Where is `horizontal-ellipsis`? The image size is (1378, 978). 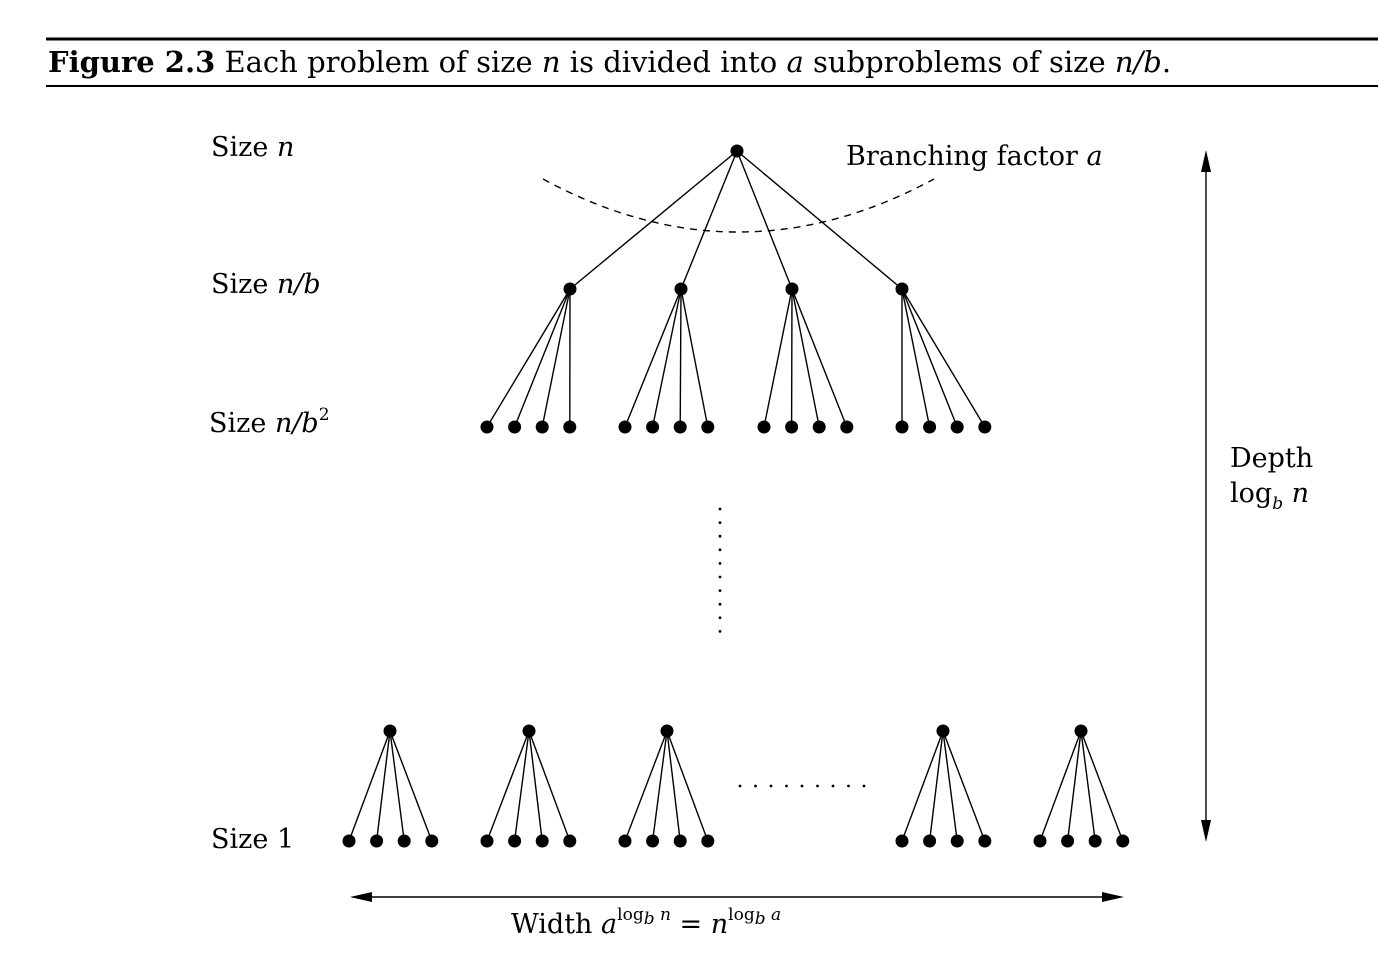
horizontal-ellipsis is located at coordinates (802, 786).